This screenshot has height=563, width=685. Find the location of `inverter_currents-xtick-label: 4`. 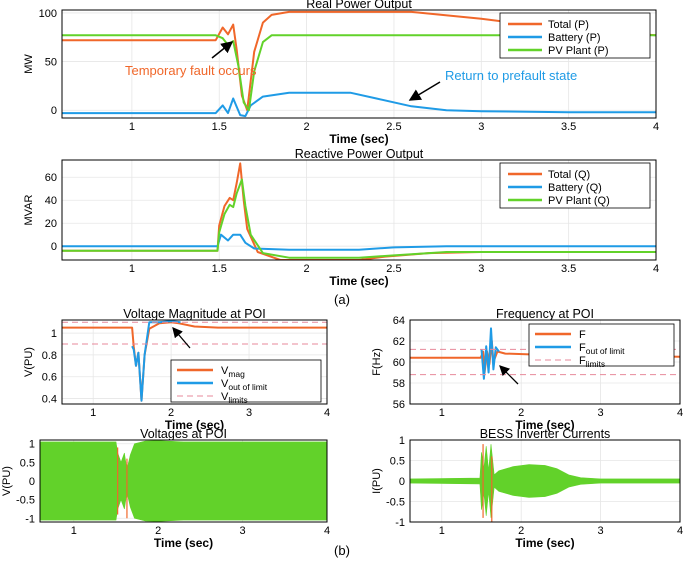

inverter_currents-xtick-label: 4 is located at coordinates (680, 531).